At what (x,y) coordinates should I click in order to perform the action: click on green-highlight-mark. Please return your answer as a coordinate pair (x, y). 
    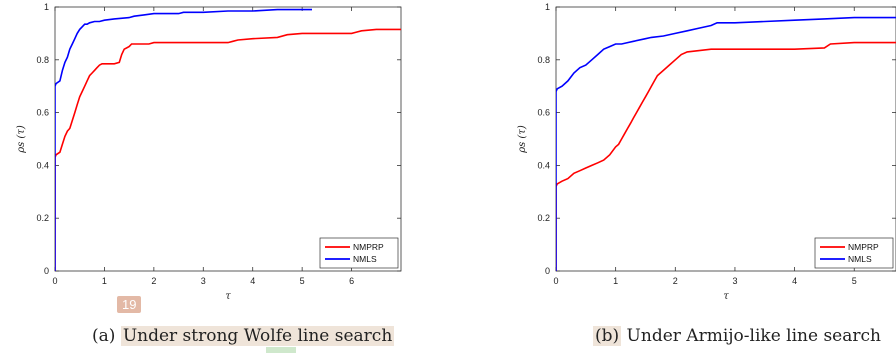
    Looking at the image, I should click on (281, 350).